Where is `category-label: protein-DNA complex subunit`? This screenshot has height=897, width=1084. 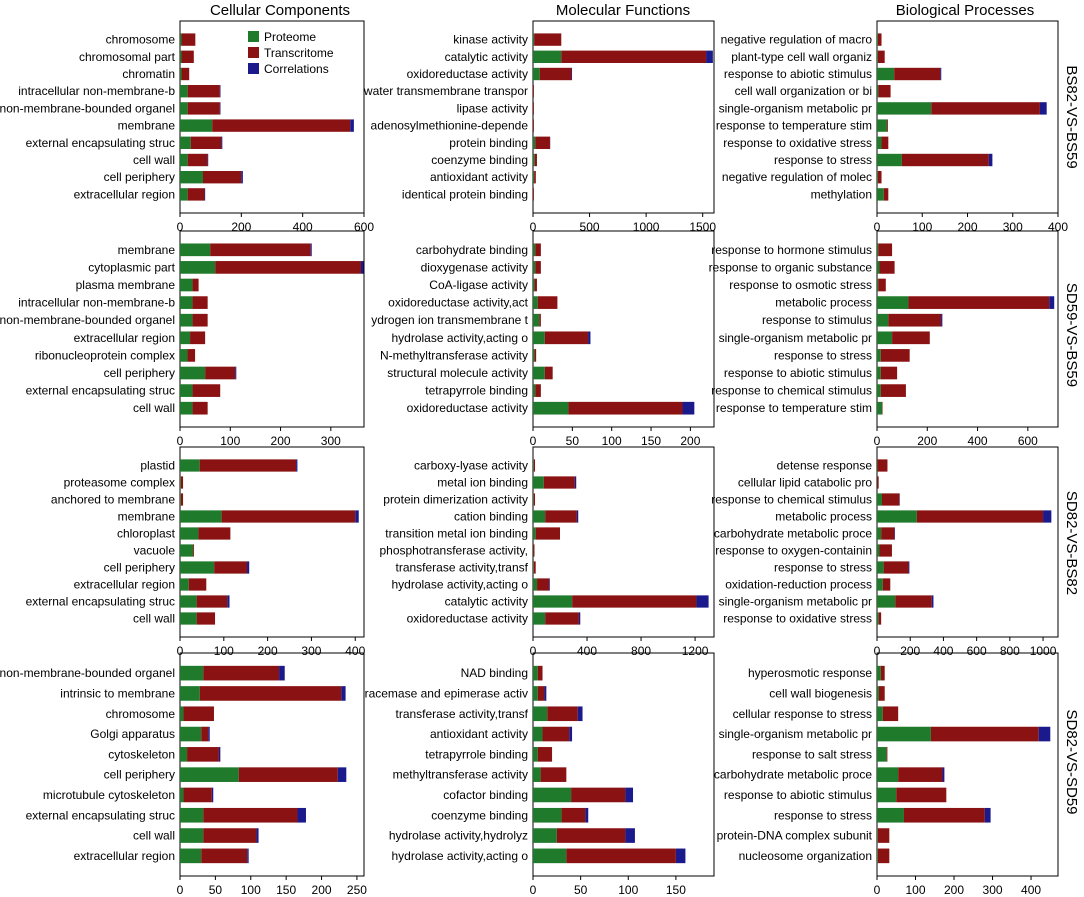
category-label: protein-DNA complex subunit is located at coordinates (795, 836).